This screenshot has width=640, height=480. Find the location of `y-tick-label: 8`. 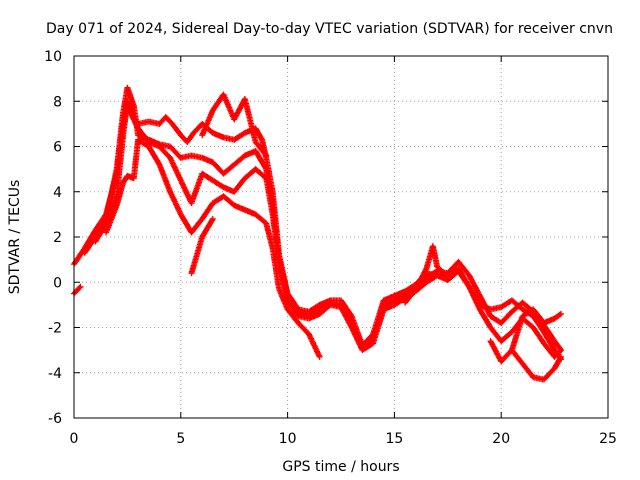

y-tick-label: 8 is located at coordinates (57, 102).